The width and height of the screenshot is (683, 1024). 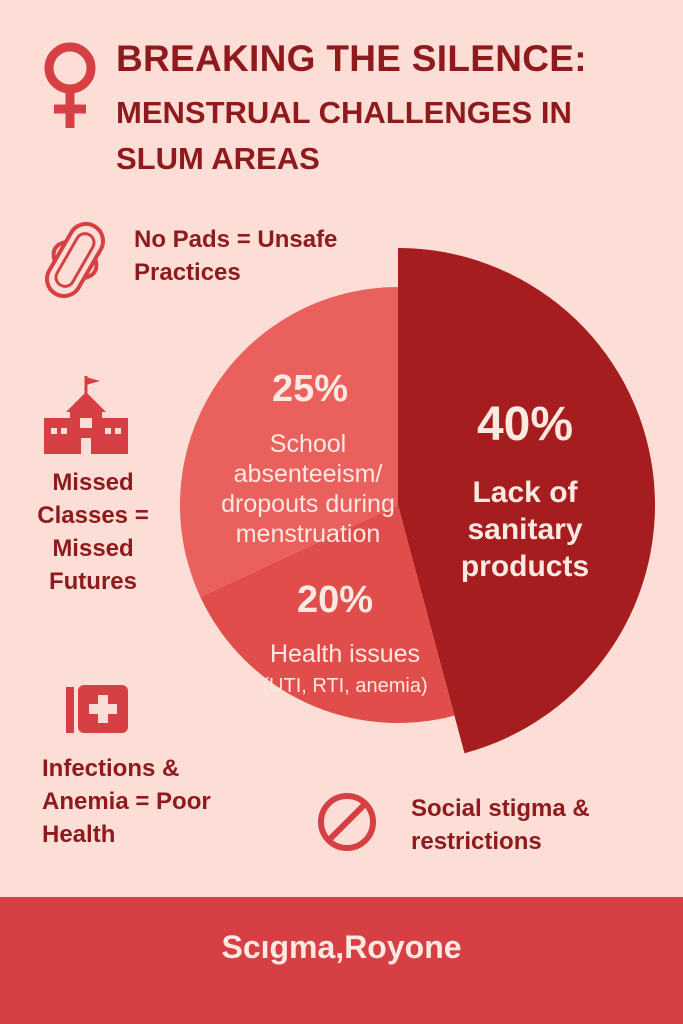 I want to click on school-icon, so click(x=86, y=415).